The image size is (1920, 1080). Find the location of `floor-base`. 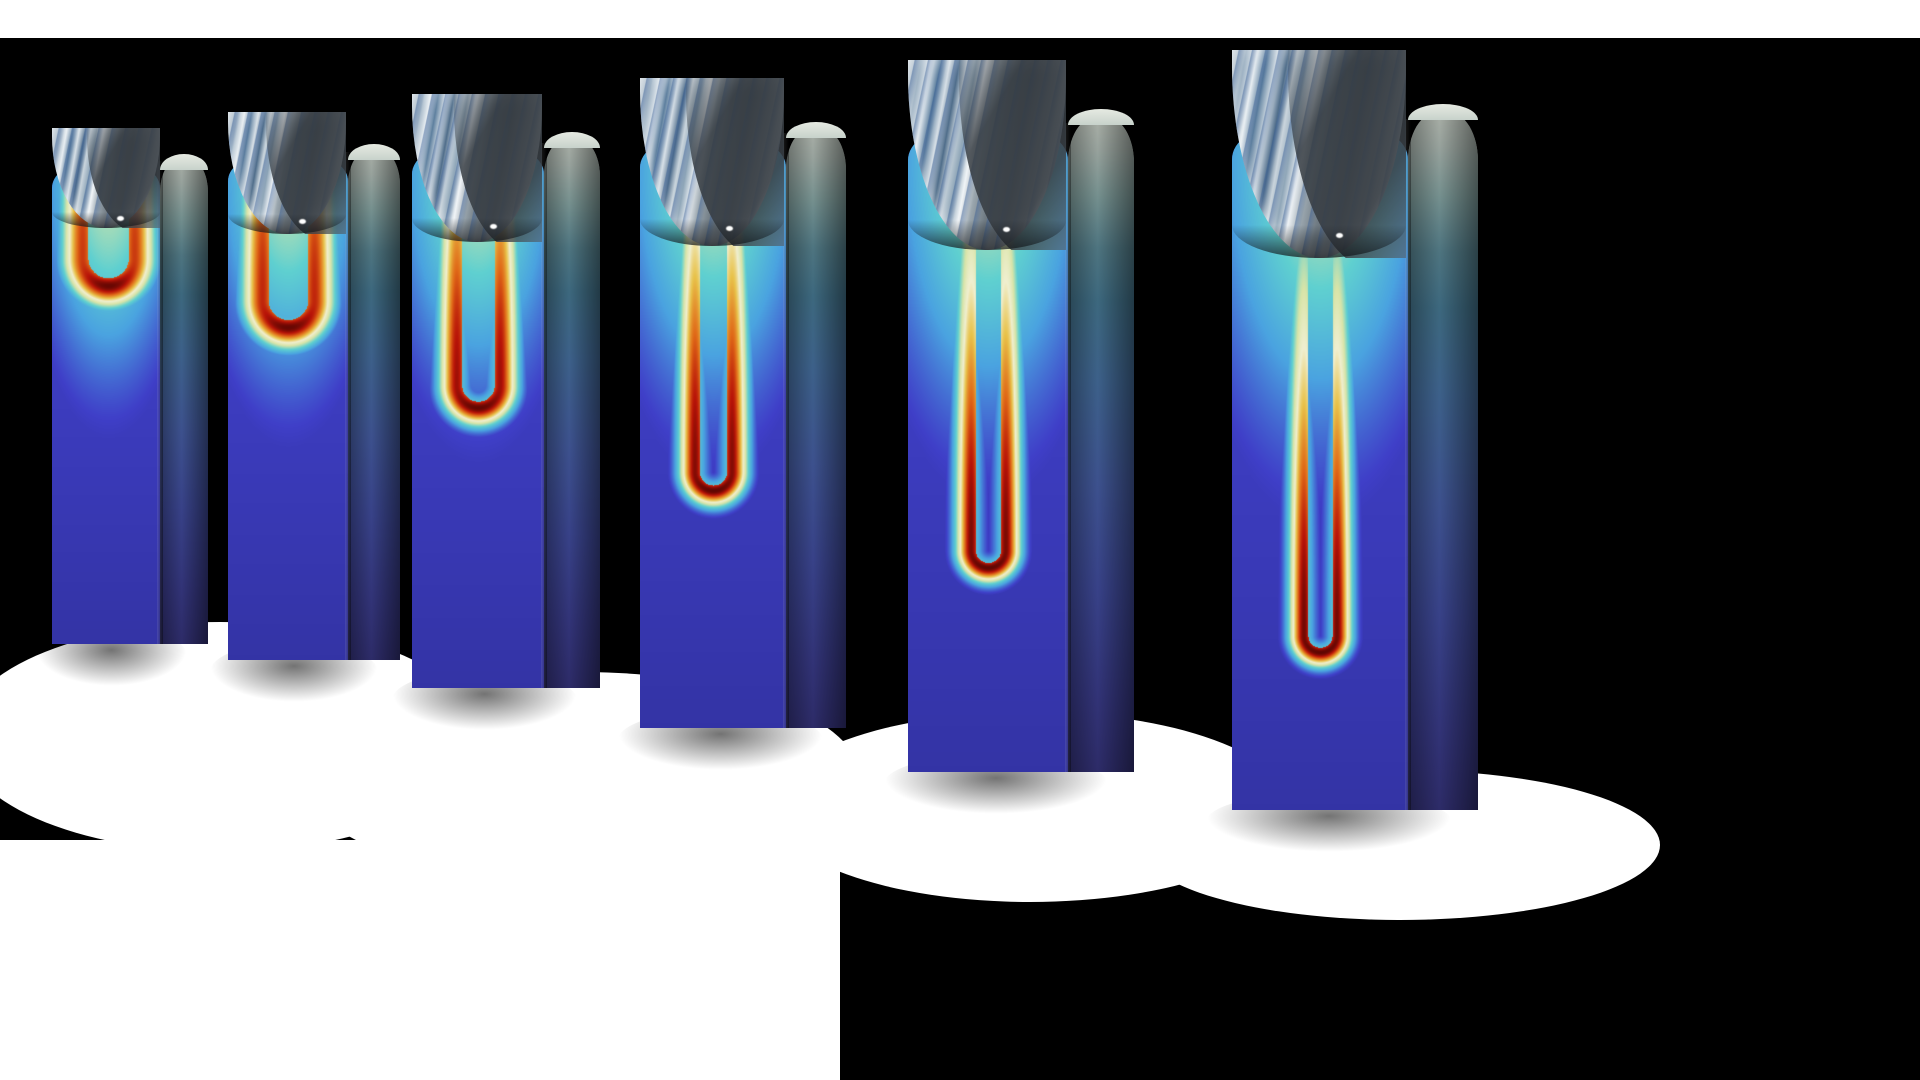

floor-base is located at coordinates (420, 960).